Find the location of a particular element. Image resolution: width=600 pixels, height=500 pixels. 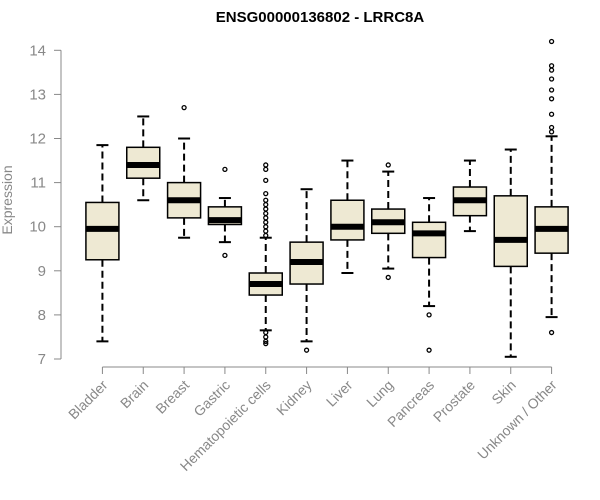

box-kidney is located at coordinates (306, 270).